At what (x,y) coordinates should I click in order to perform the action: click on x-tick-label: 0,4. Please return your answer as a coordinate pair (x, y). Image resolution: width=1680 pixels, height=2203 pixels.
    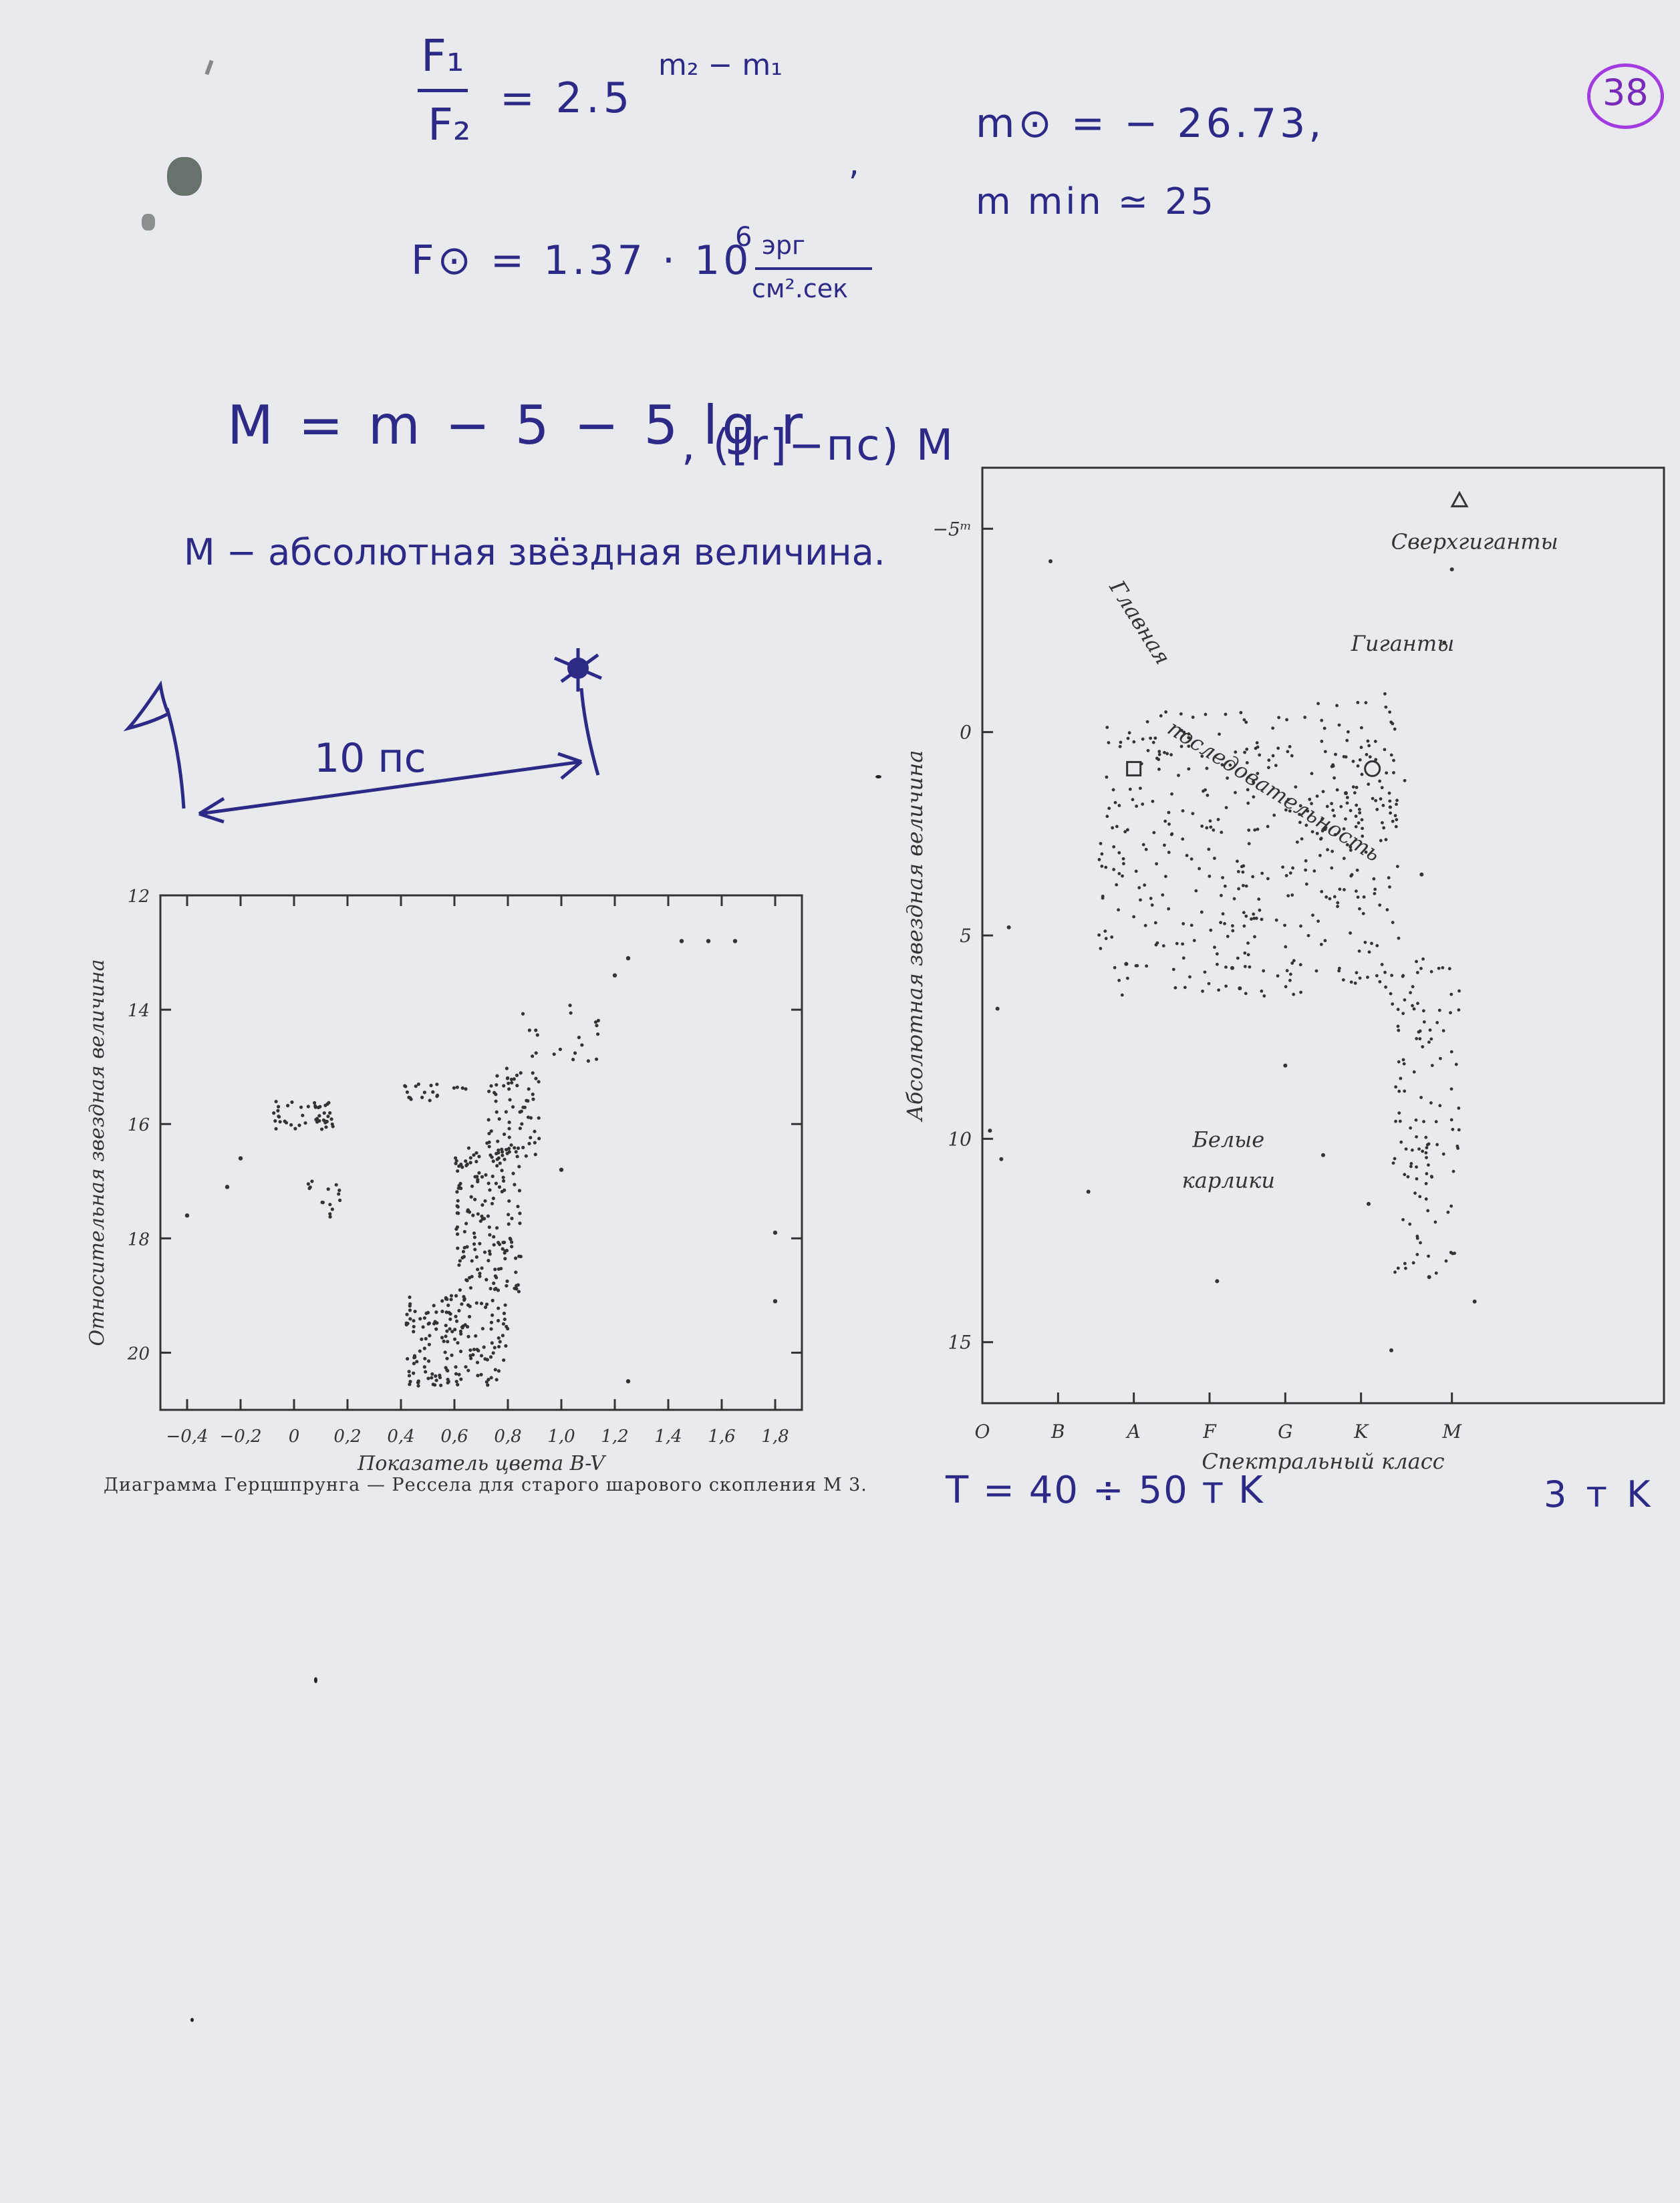
    Looking at the image, I should click on (400, 1437).